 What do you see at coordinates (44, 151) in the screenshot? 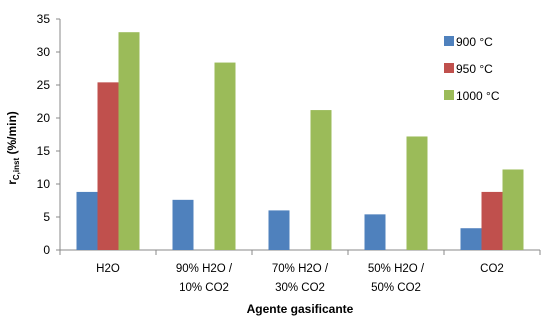
I see `y-tick-label: 15` at bounding box center [44, 151].